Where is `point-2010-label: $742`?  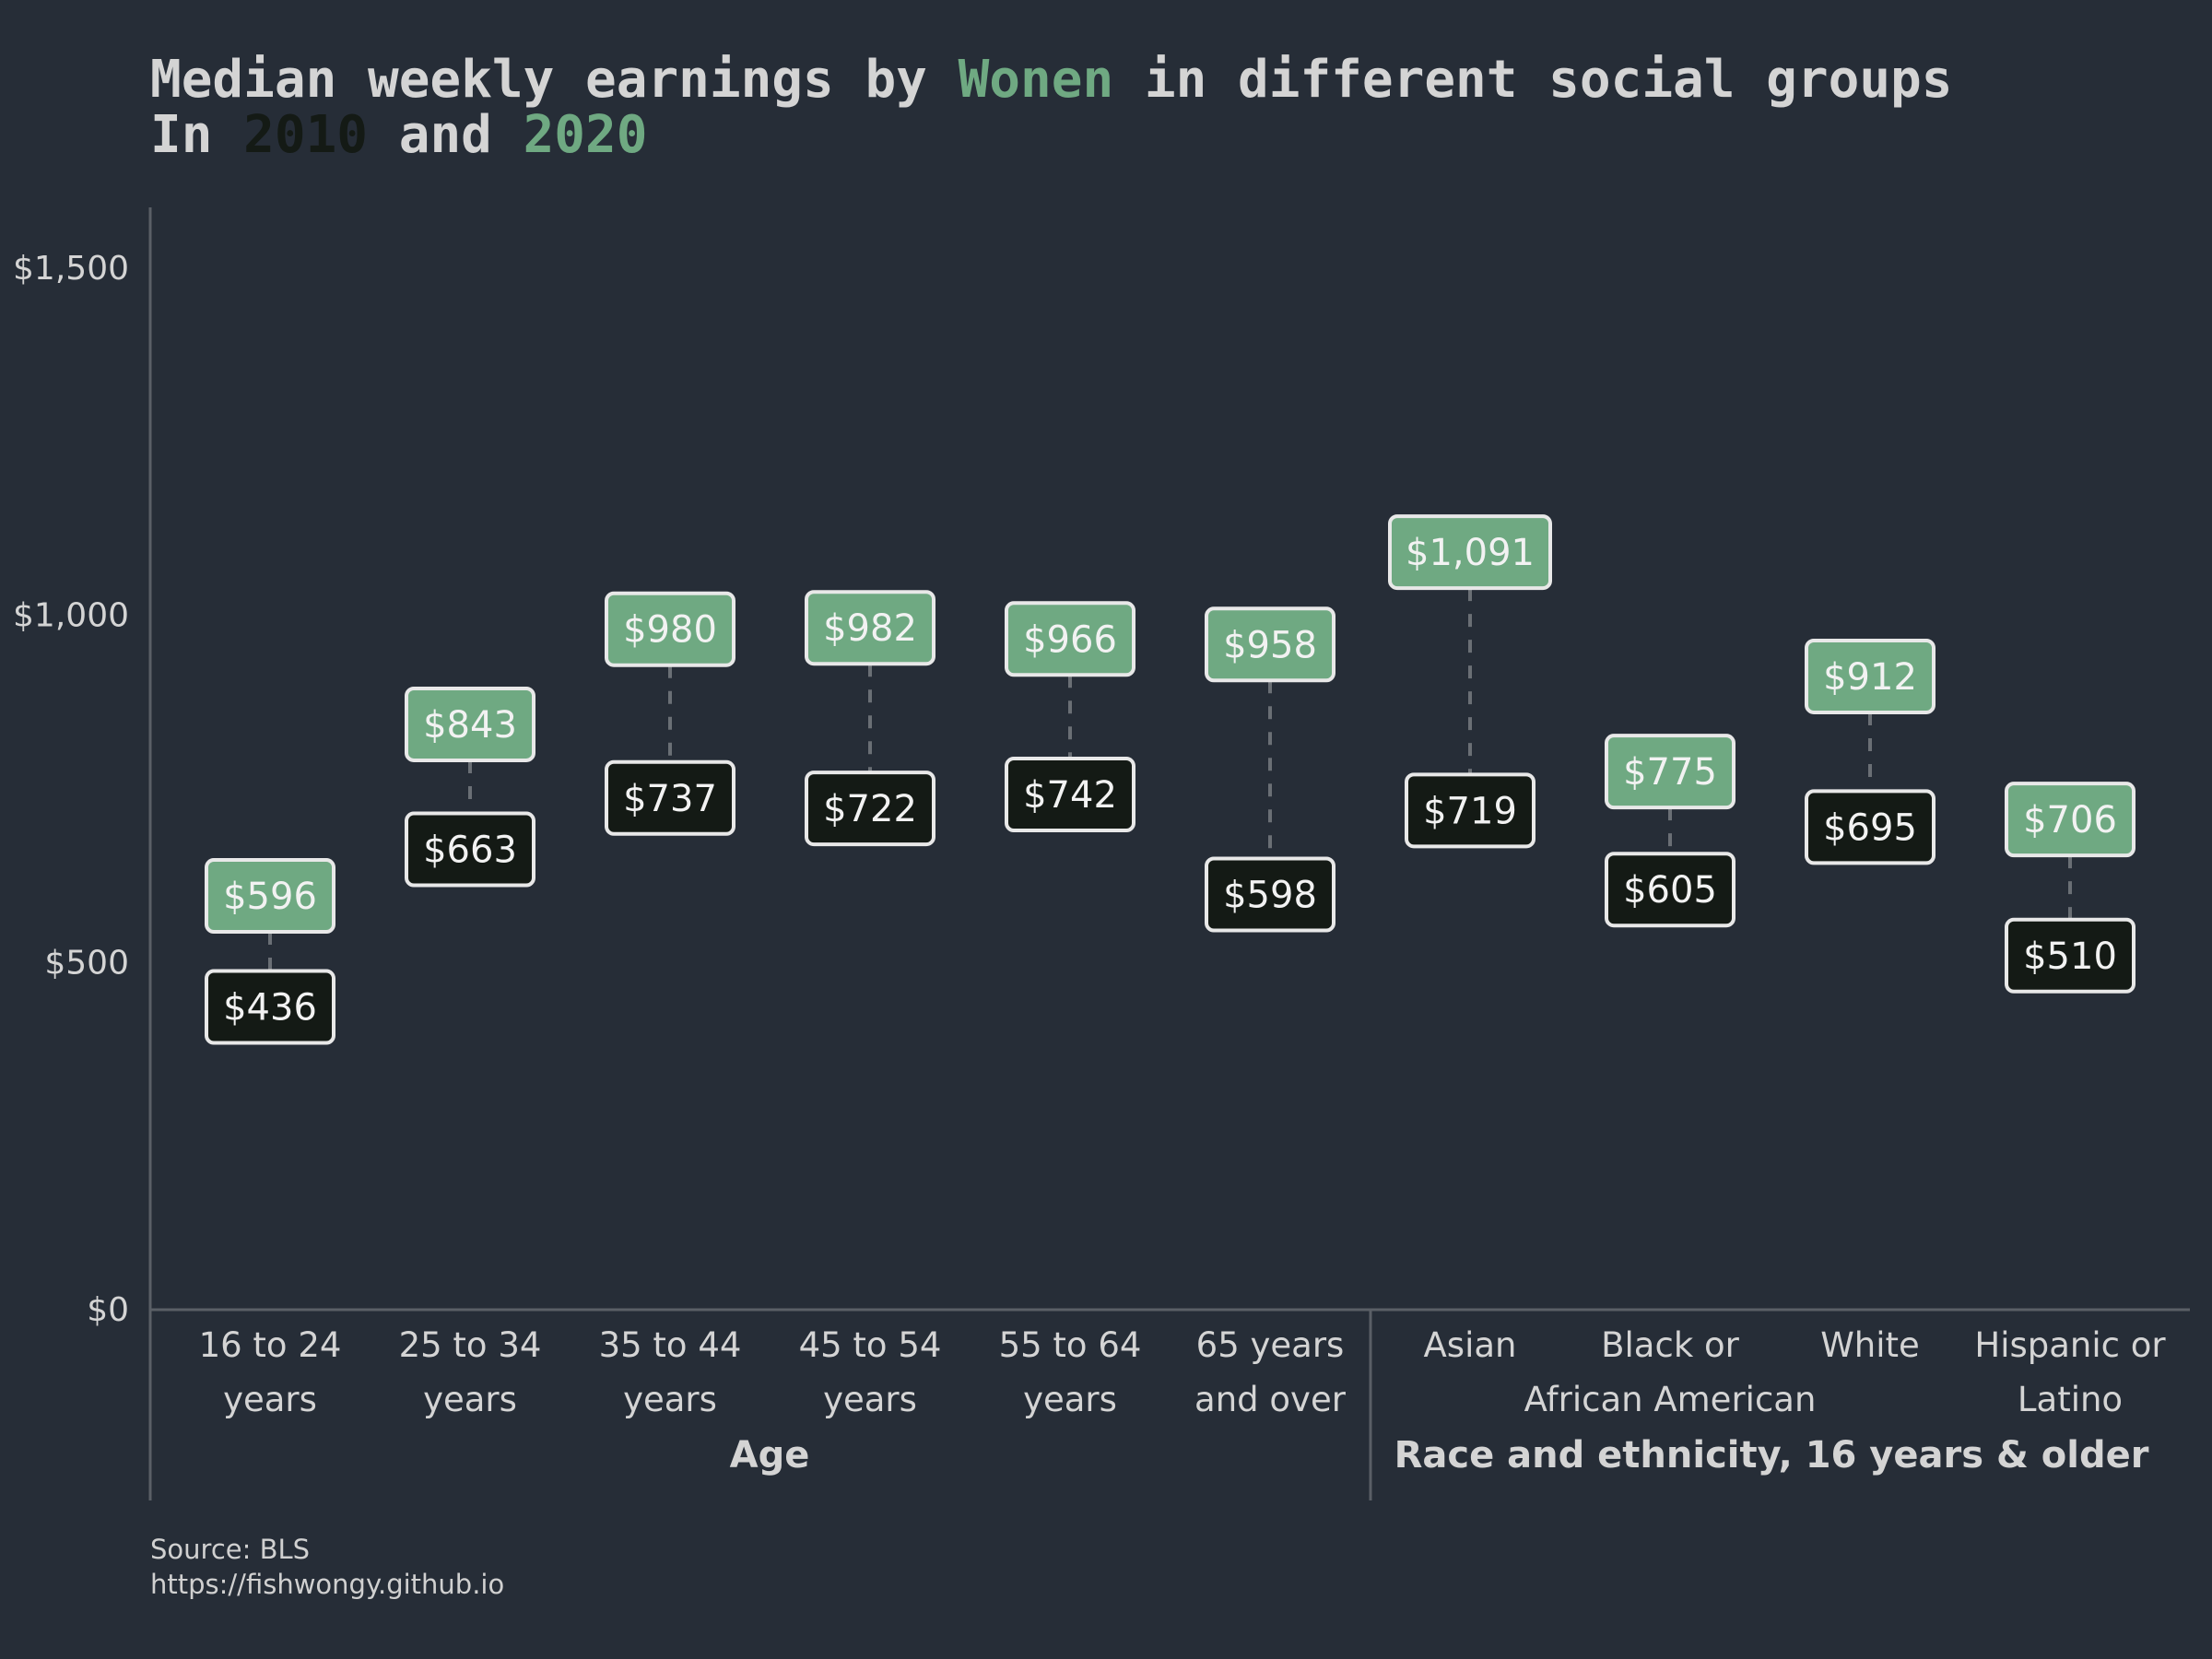 point-2010-label: $742 is located at coordinates (1070, 795).